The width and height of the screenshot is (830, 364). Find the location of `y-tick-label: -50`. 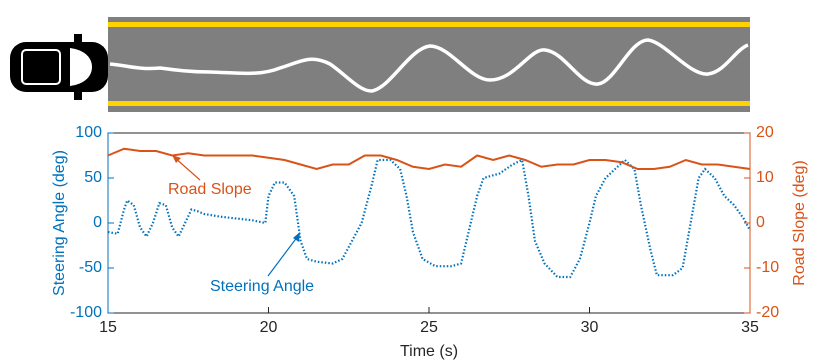

y-tick-label: -50 is located at coordinates (90, 267).